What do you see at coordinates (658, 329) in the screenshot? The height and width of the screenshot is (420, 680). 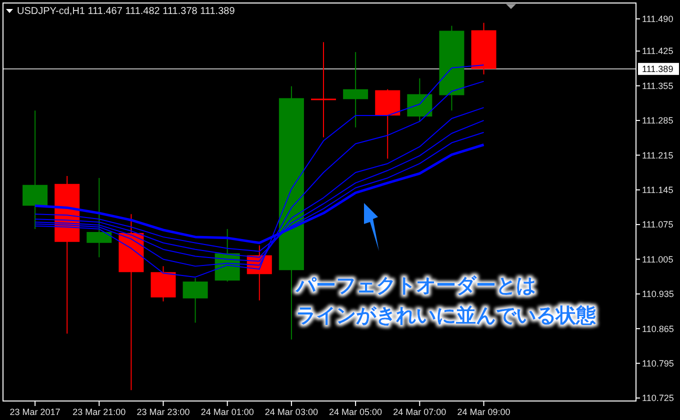 I see `y-tick-label: 110.865` at bounding box center [658, 329].